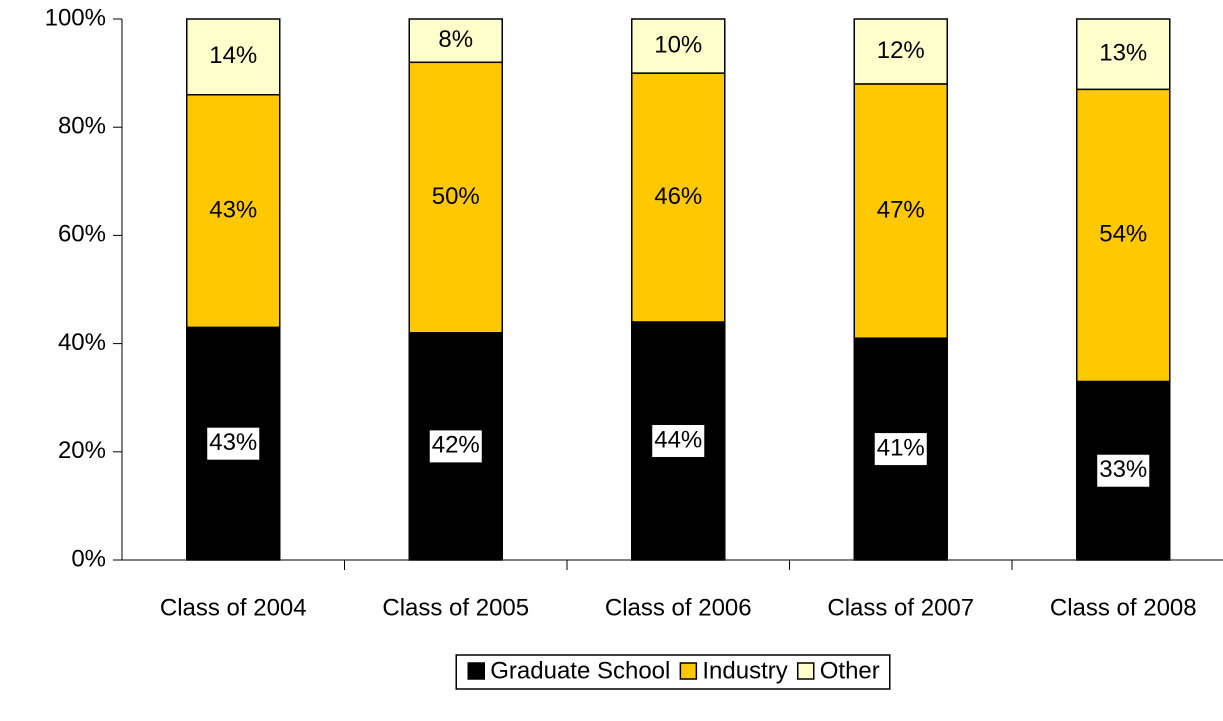  I want to click on x-tick-label: Class of 2008, so click(1123, 607).